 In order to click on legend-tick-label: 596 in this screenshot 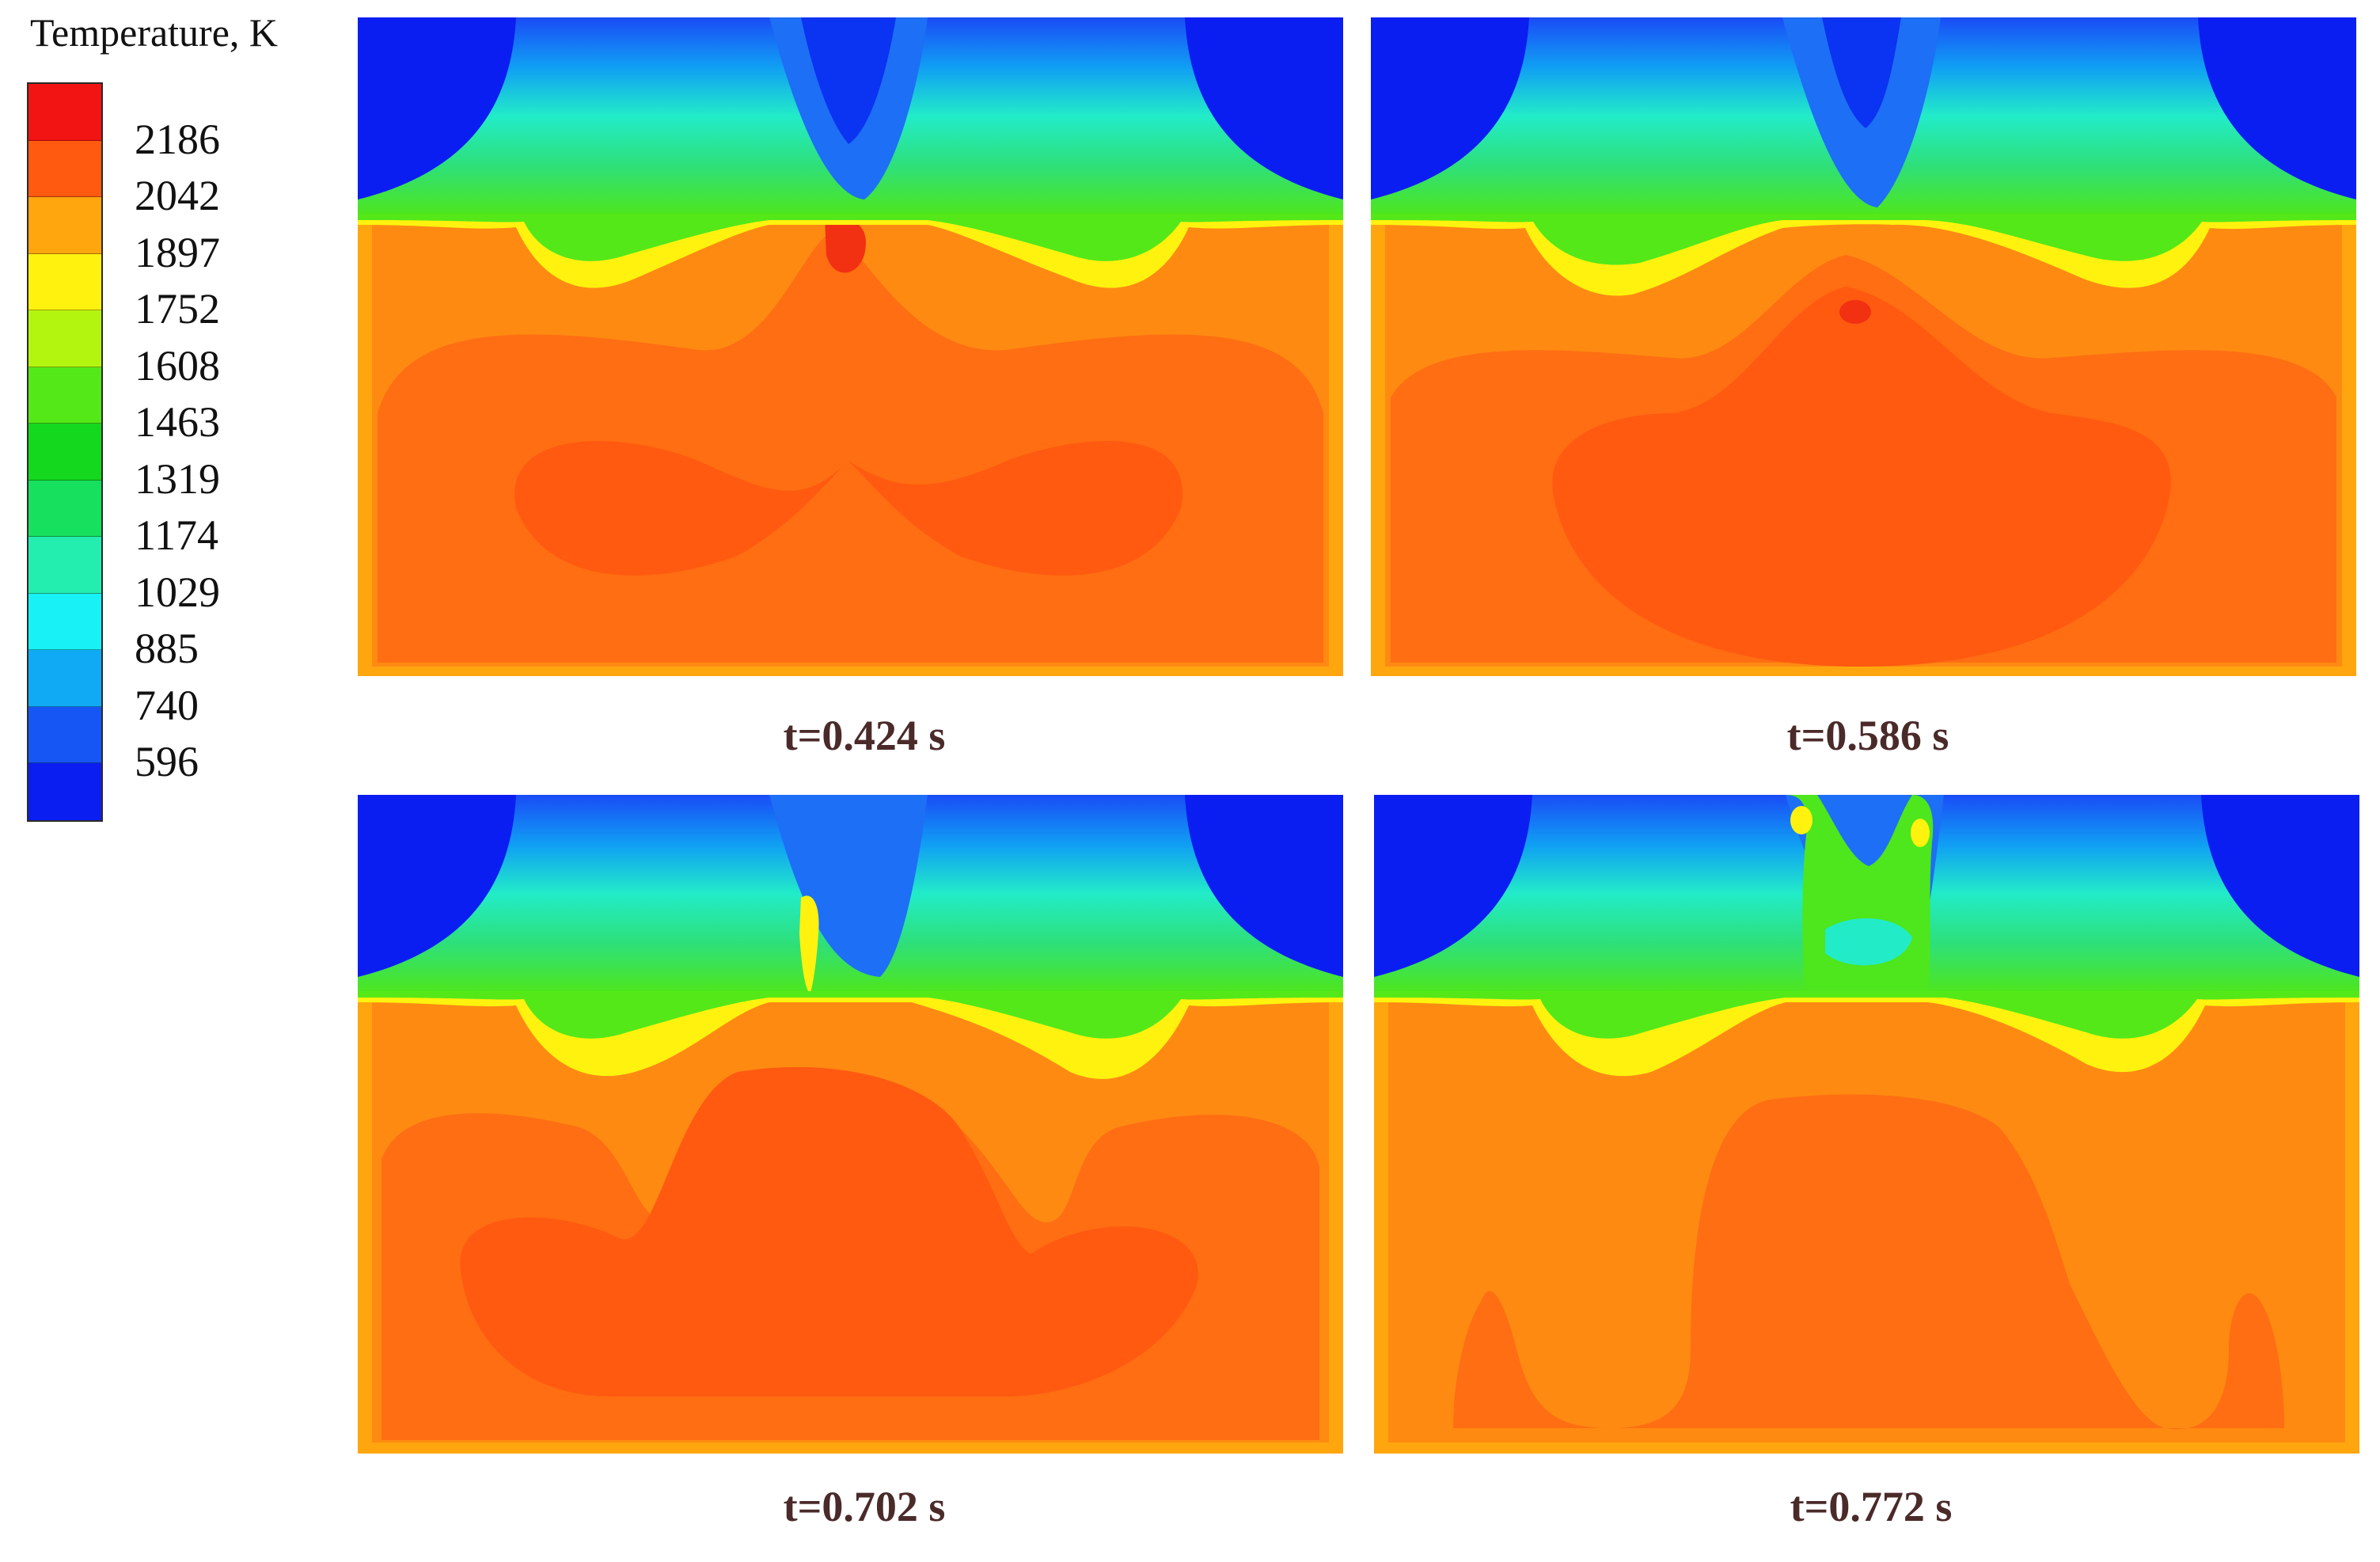, I will do `click(167, 761)`.